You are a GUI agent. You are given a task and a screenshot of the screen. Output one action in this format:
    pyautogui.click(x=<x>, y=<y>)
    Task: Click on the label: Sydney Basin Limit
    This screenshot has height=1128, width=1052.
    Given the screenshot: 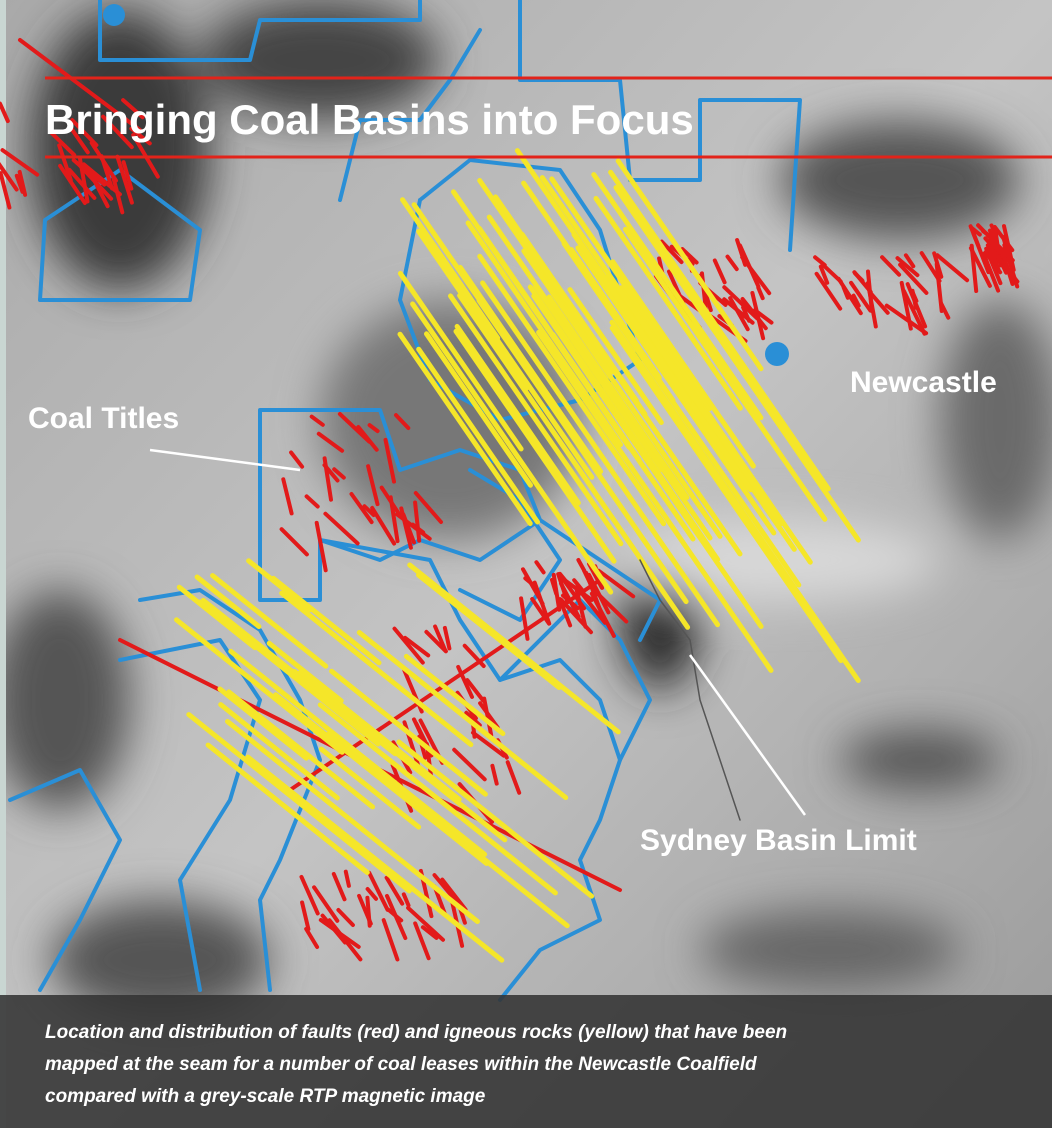 What is the action you would take?
    pyautogui.click(x=778, y=840)
    